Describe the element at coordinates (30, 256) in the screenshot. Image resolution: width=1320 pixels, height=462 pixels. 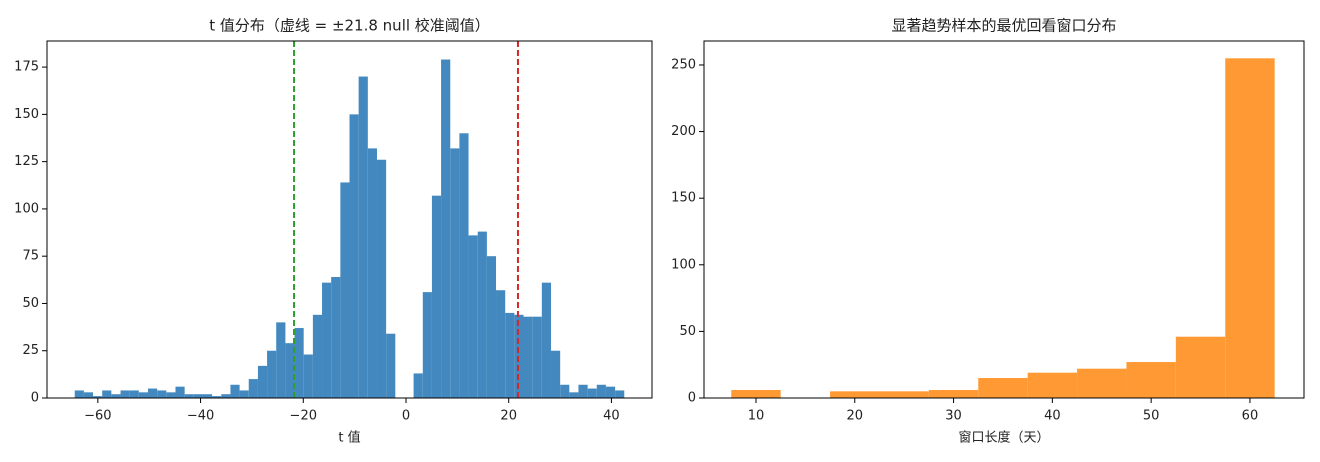
I see `y-tick-label: 75` at that location.